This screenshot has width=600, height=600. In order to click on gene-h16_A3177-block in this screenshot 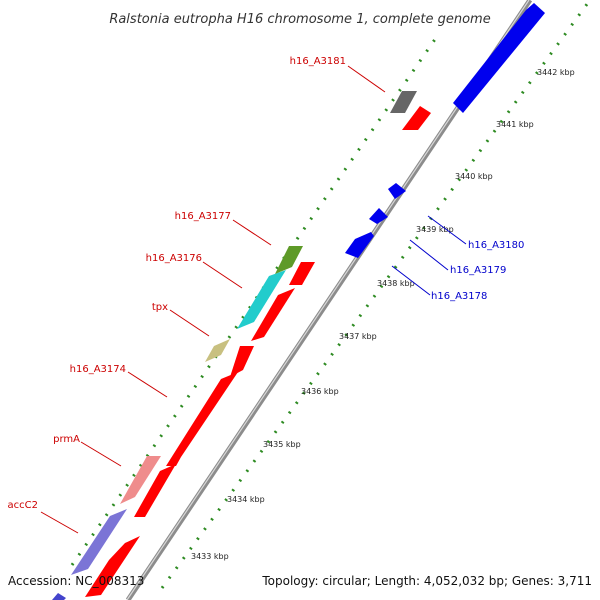, I will do `click(289, 260)`.